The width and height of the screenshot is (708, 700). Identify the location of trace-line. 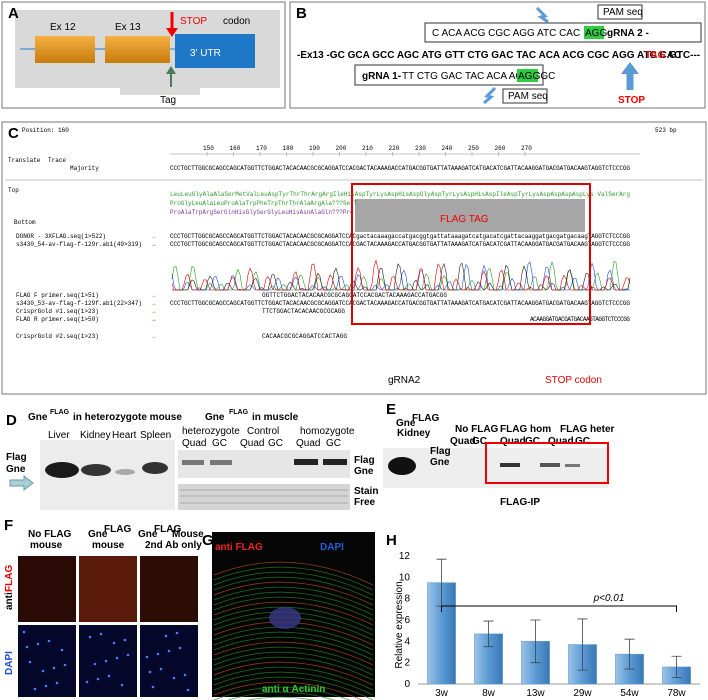
(401, 276).